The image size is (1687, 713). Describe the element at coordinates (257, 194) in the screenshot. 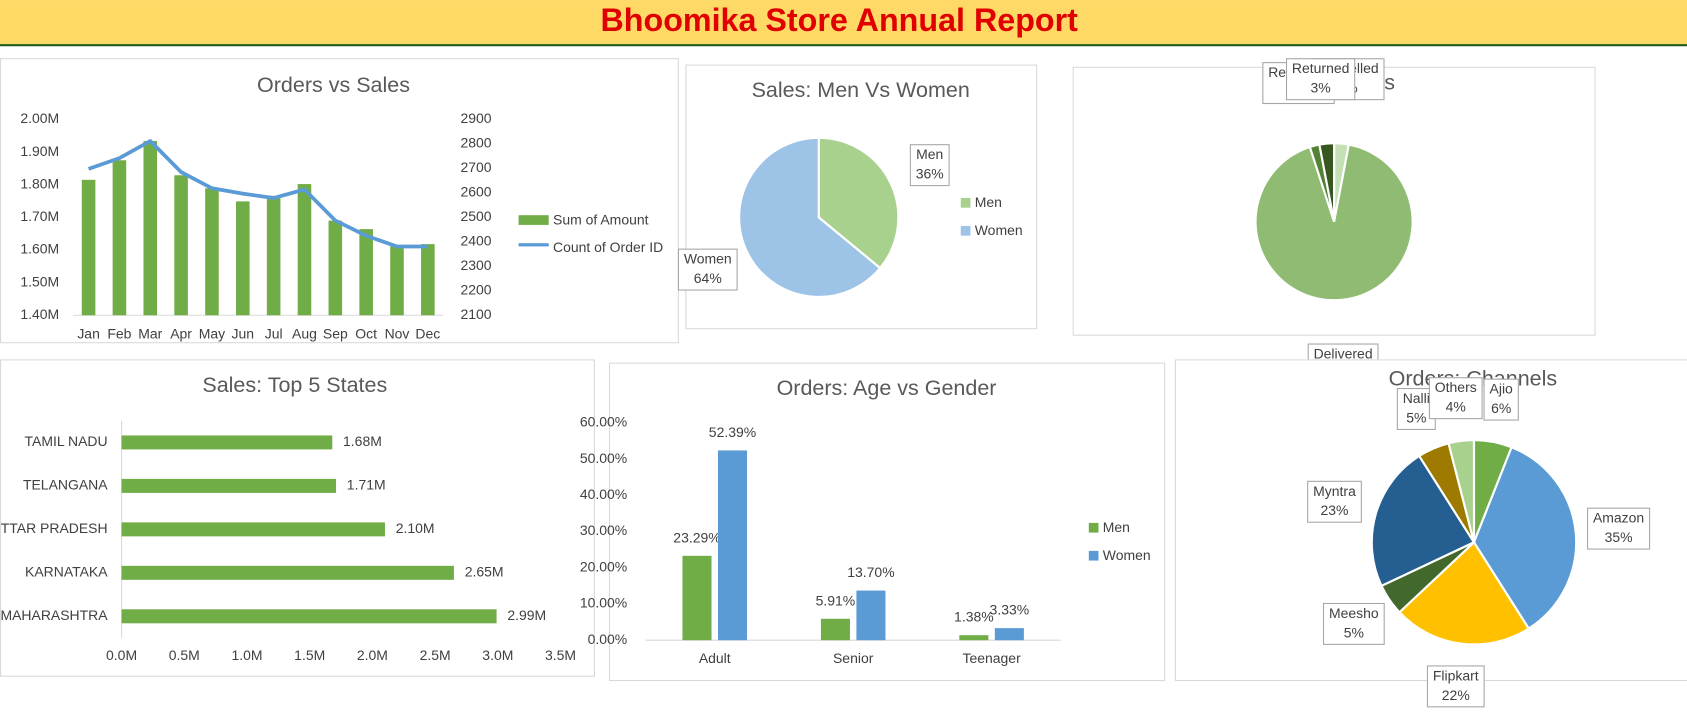

I see `line` at that location.